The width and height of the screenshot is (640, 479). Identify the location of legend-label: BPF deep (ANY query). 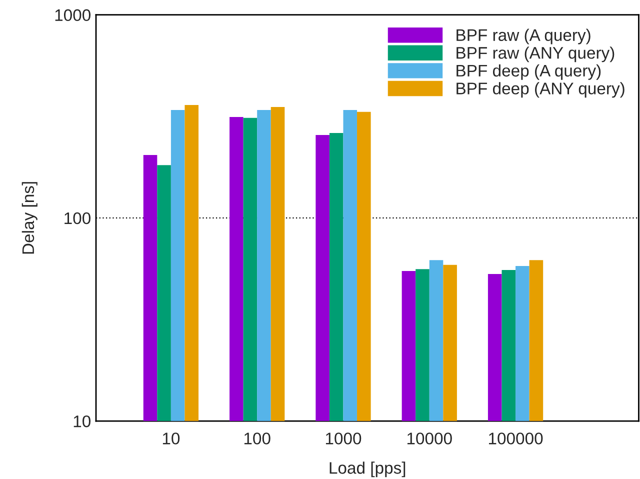
(540, 90).